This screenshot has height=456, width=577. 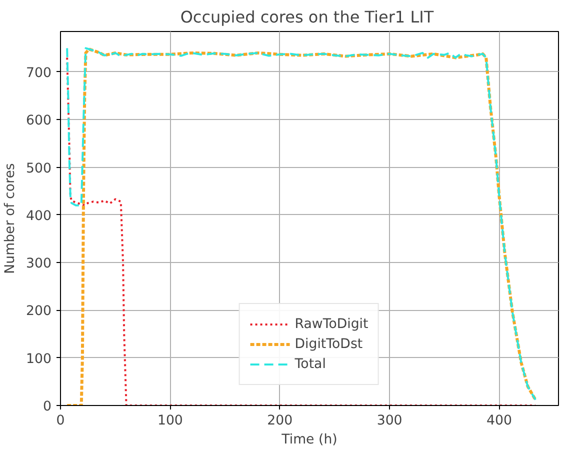 What do you see at coordinates (389, 421) in the screenshot?
I see `x-tick-label: 300` at bounding box center [389, 421].